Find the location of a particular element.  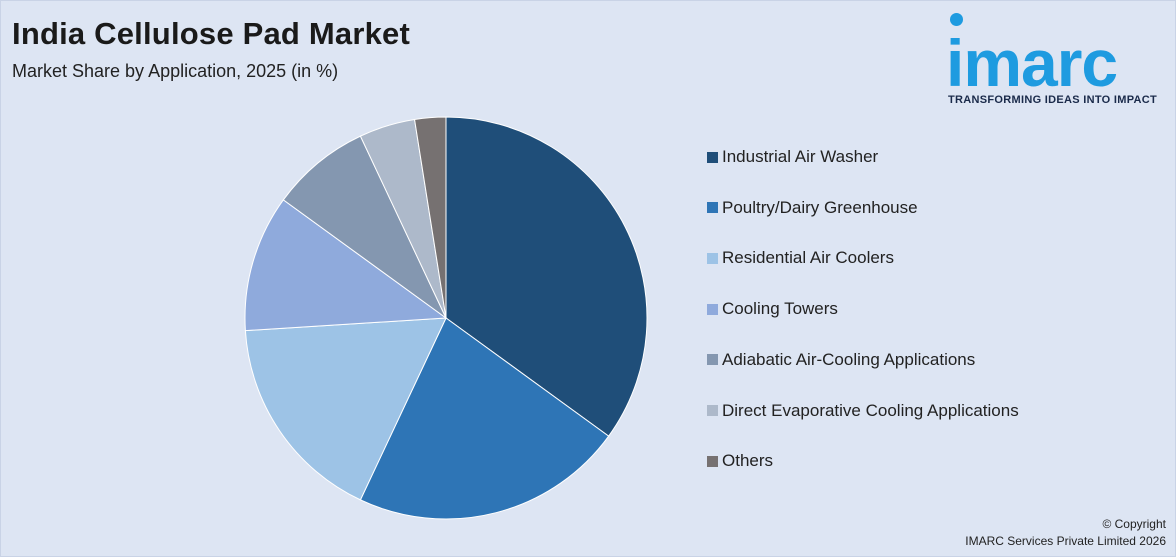

copyright-line: © Copyright is located at coordinates (1134, 524).